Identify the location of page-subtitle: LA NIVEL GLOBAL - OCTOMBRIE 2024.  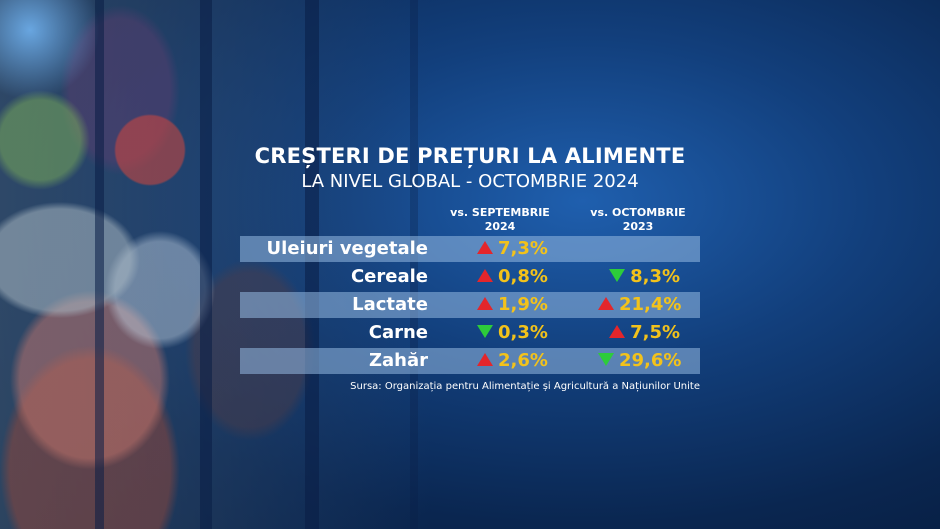
(470, 181).